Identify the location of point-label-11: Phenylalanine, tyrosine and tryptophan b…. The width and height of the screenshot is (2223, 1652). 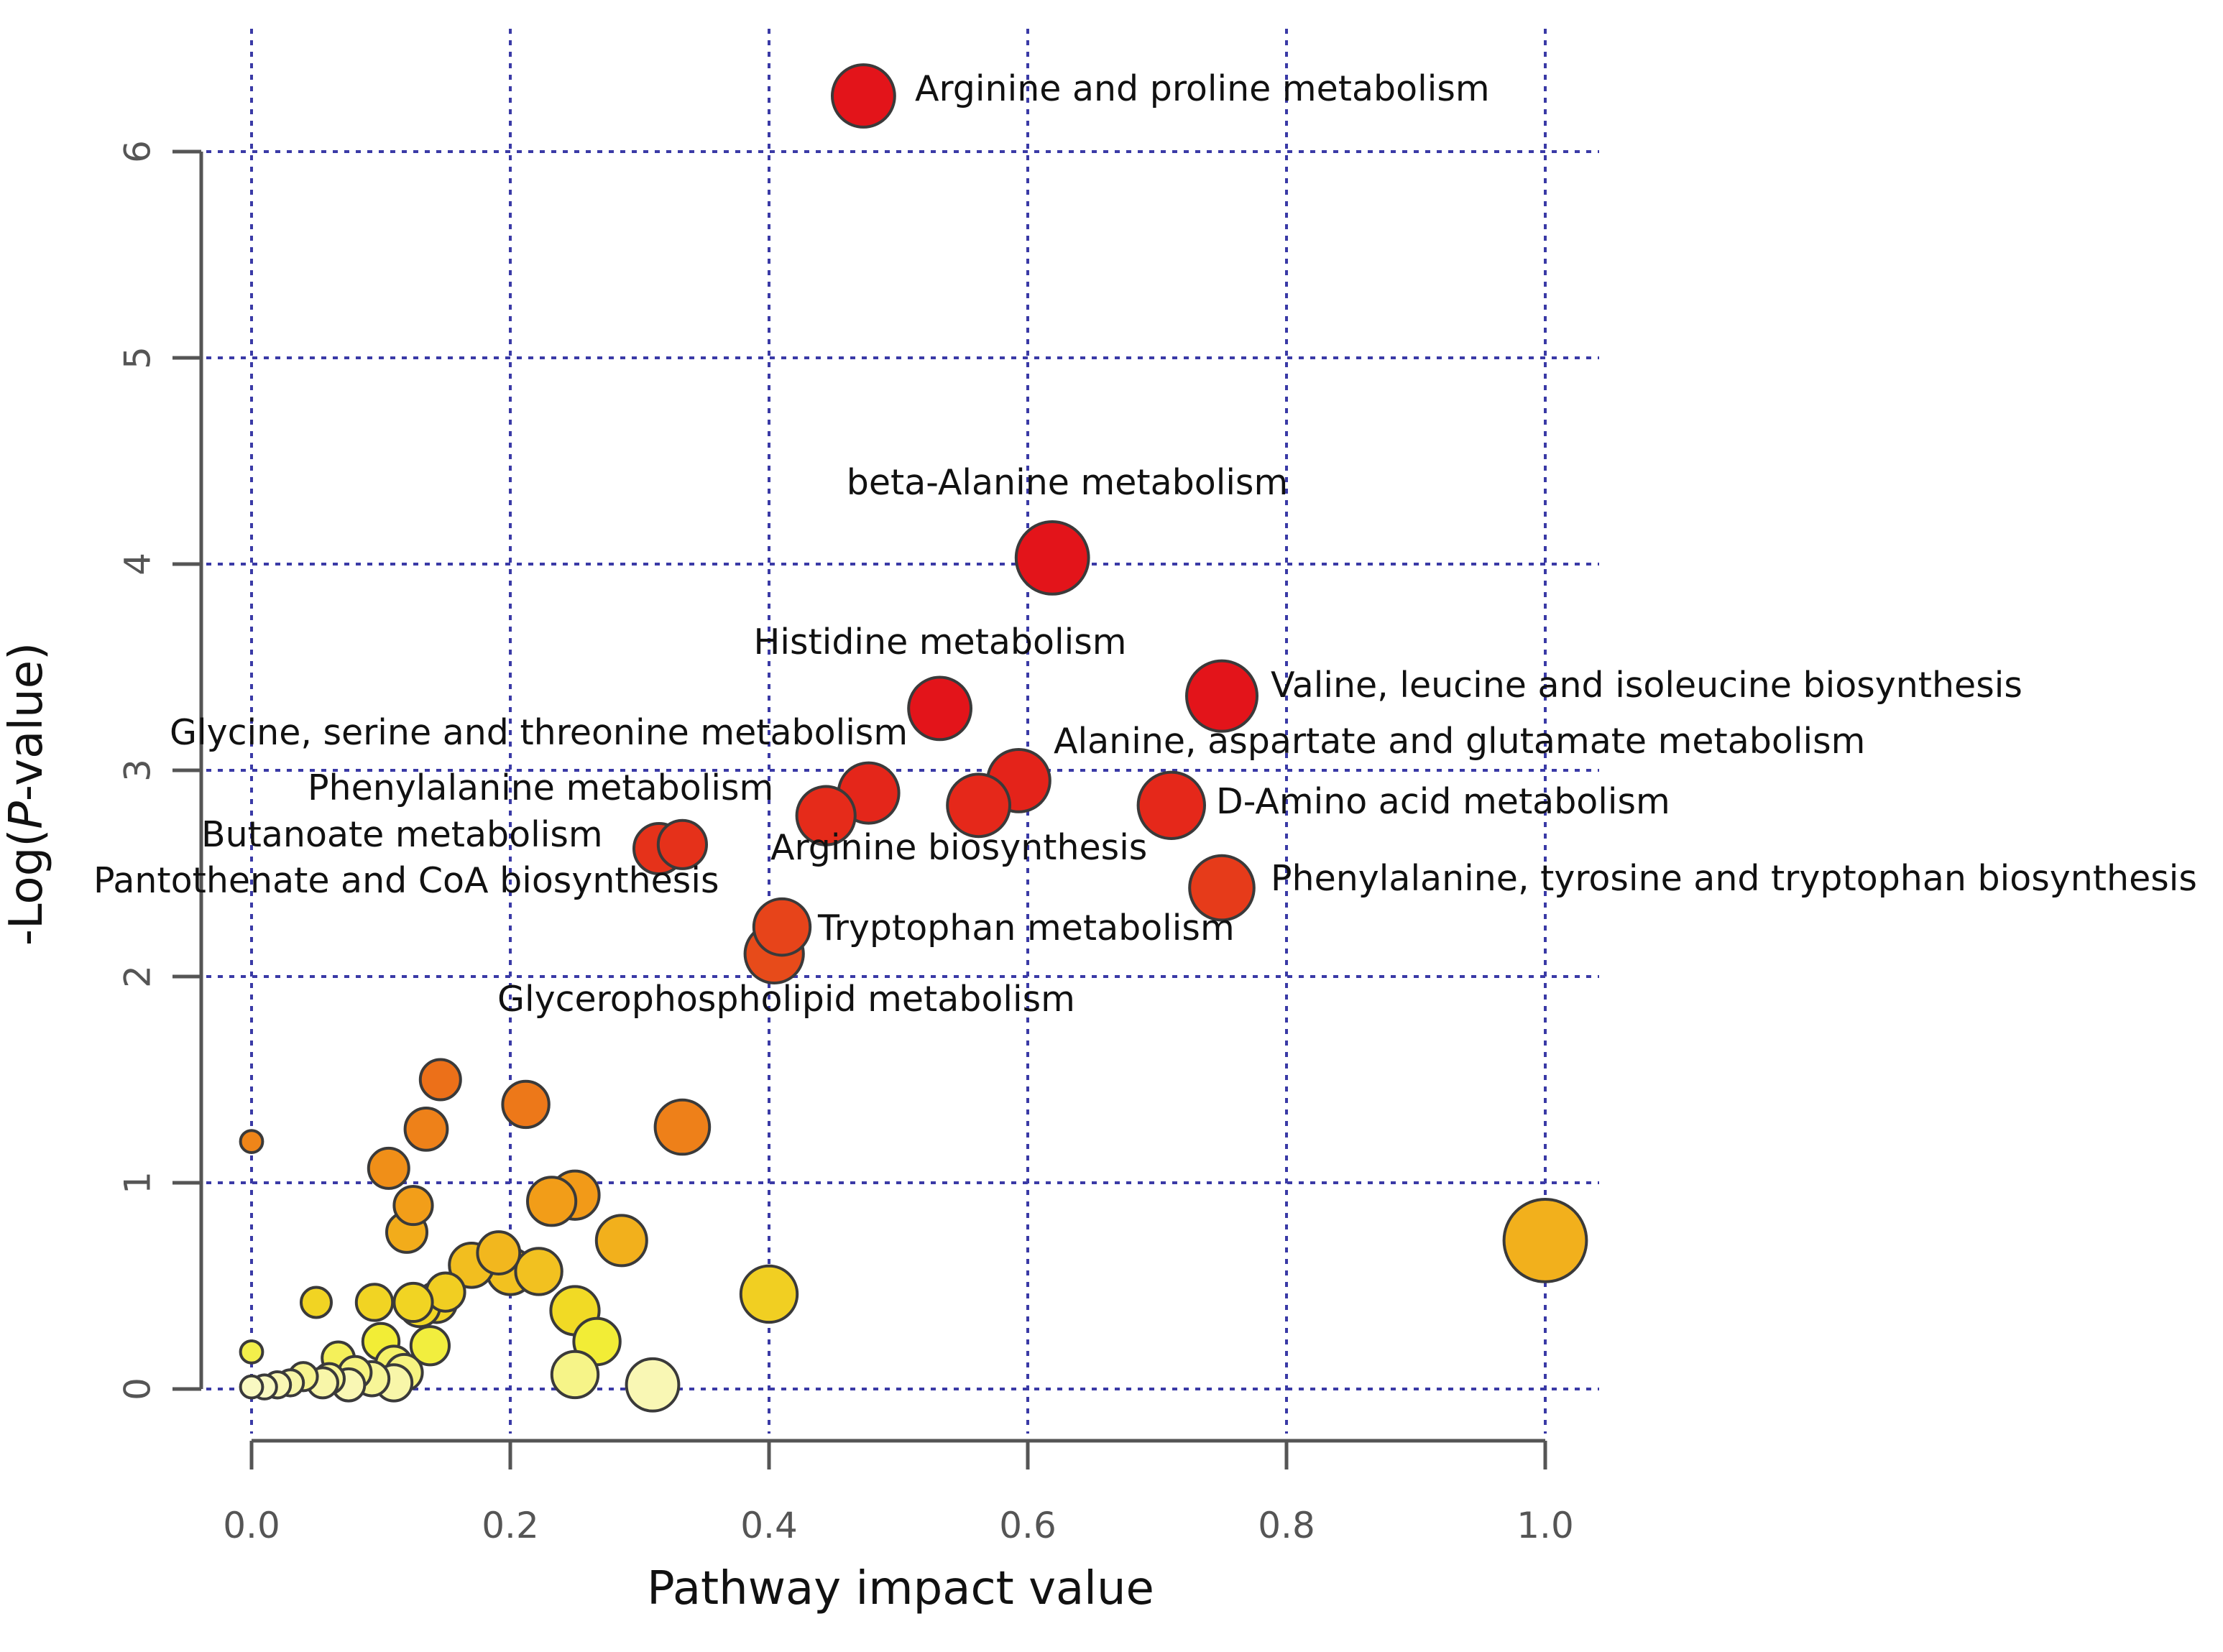
(1734, 878).